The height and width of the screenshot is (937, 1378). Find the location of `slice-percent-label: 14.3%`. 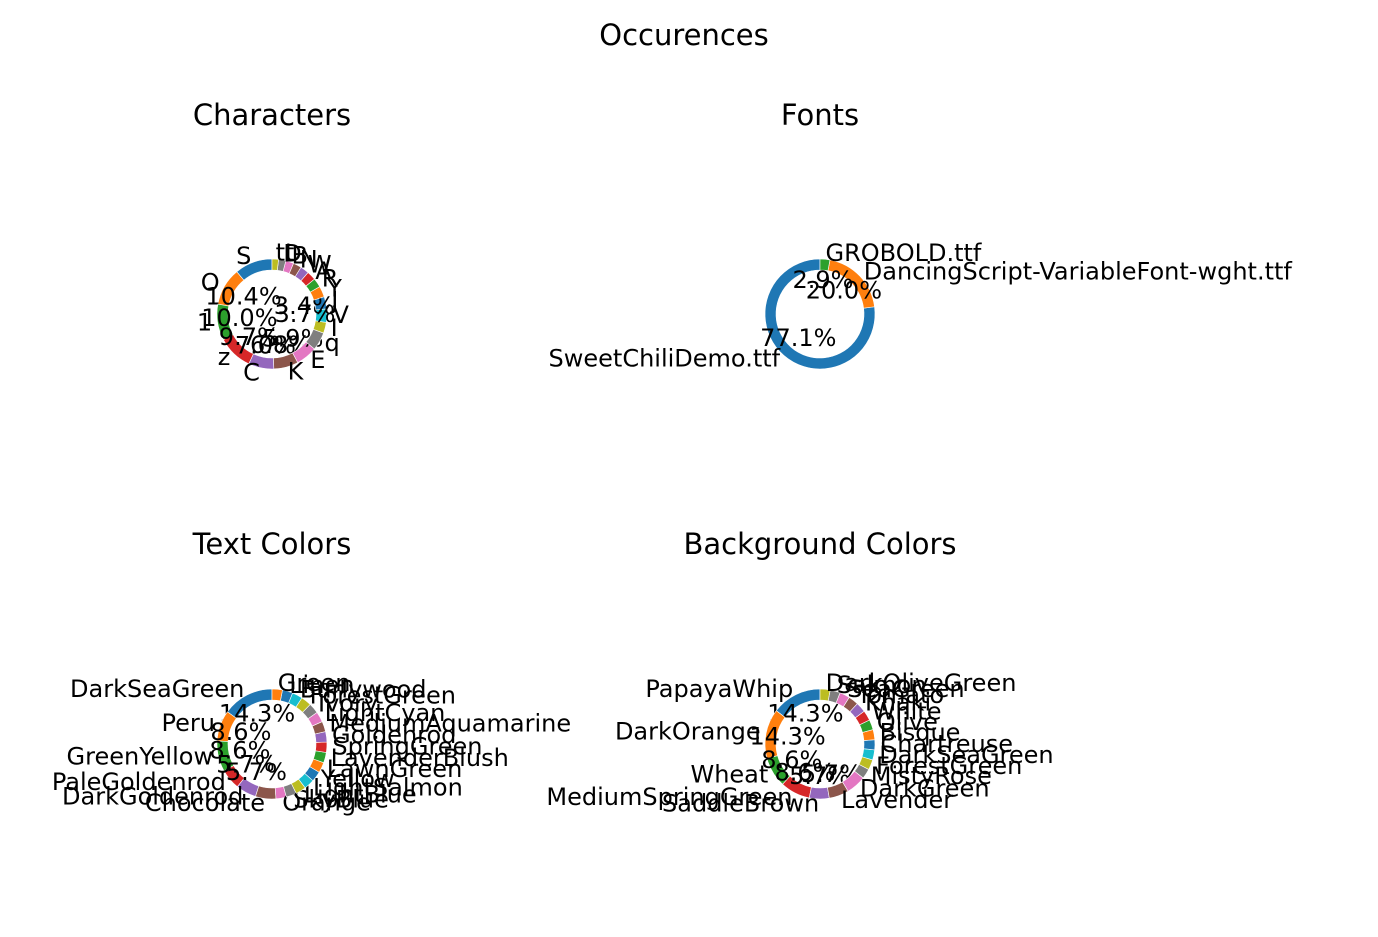

slice-percent-label: 14.3% is located at coordinates (787, 737).